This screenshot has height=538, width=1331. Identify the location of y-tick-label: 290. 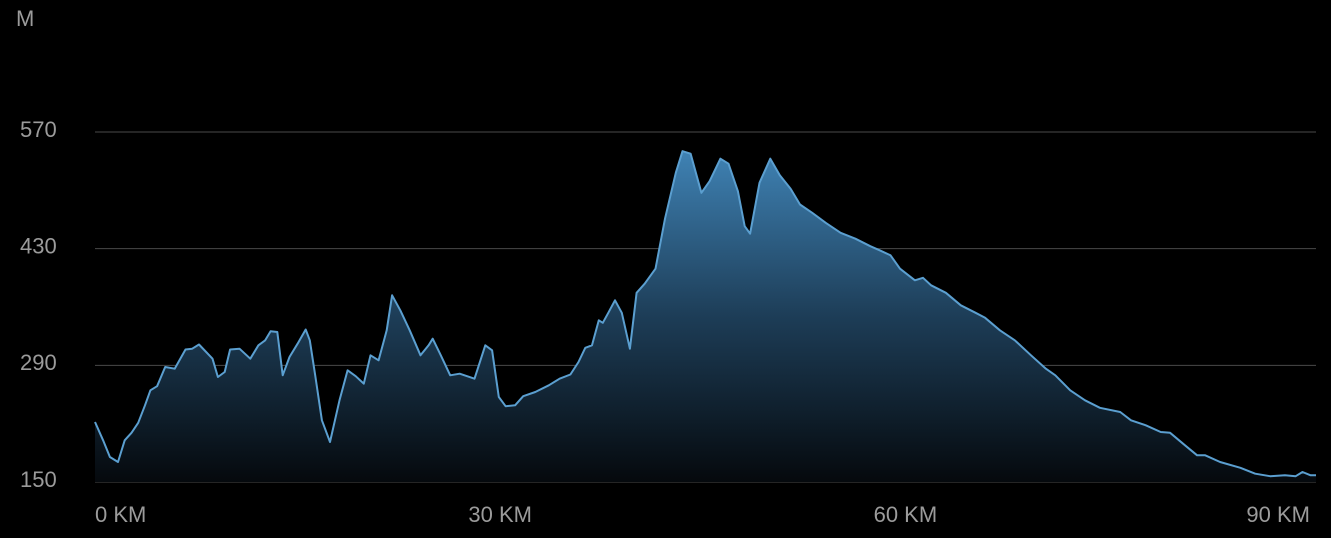
(38, 362).